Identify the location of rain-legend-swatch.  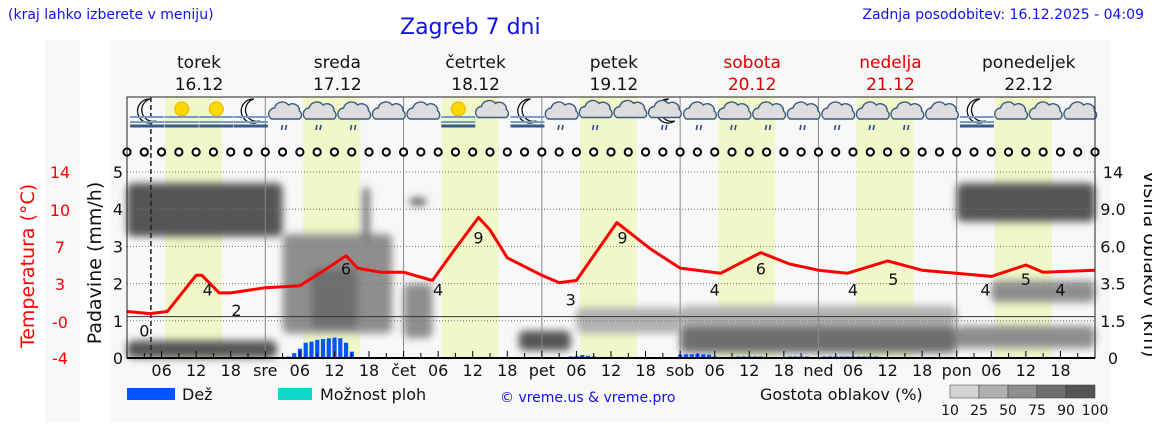
(151, 394).